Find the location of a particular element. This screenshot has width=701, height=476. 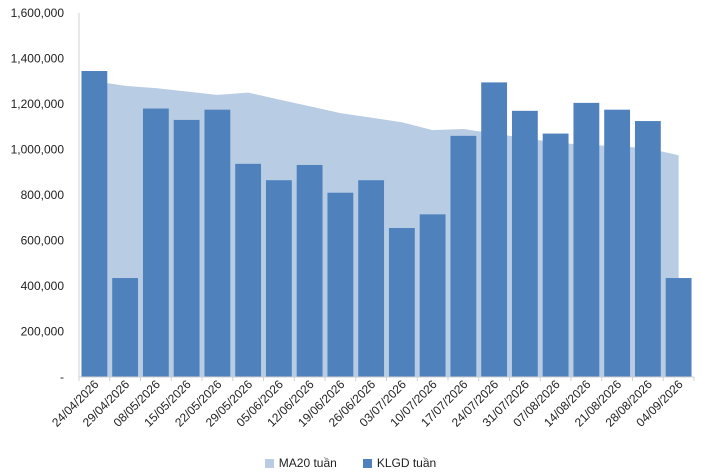

y-tick-label: 1,400,000 is located at coordinates (38, 59).